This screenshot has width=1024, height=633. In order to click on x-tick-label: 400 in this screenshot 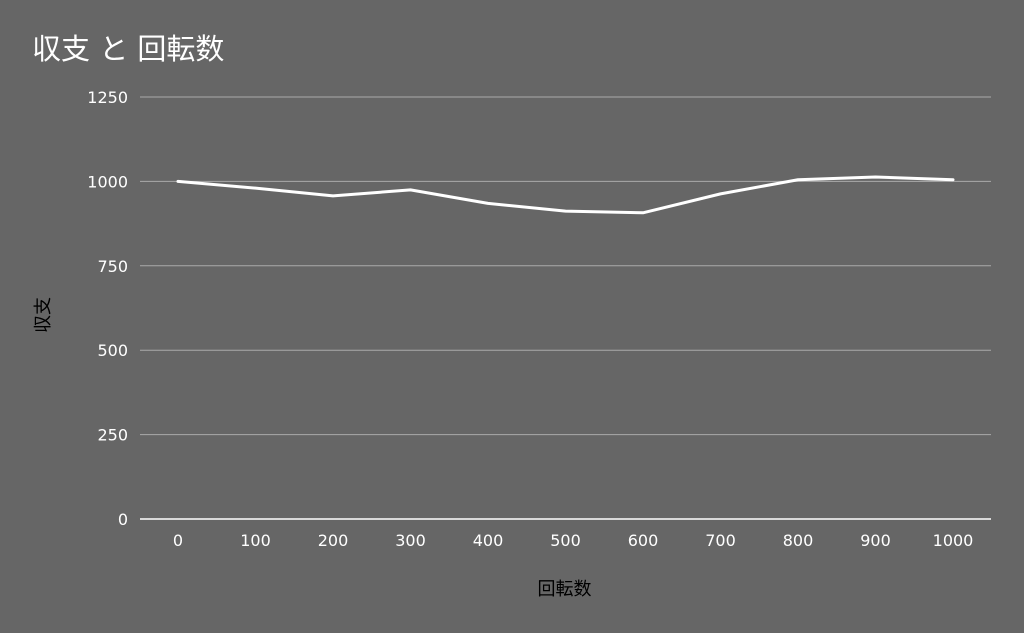, I will do `click(488, 540)`.